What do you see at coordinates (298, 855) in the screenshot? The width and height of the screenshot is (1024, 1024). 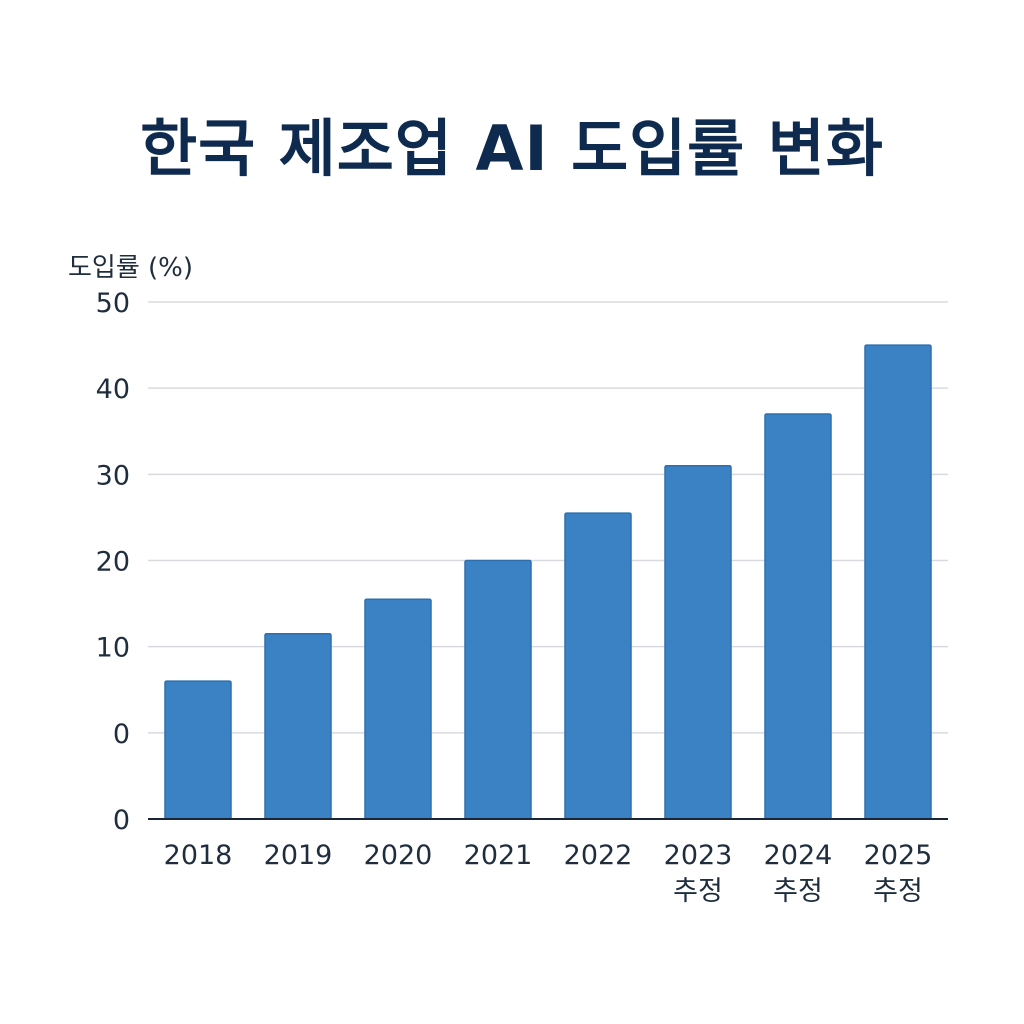 I see `x-tick-label: 2019` at bounding box center [298, 855].